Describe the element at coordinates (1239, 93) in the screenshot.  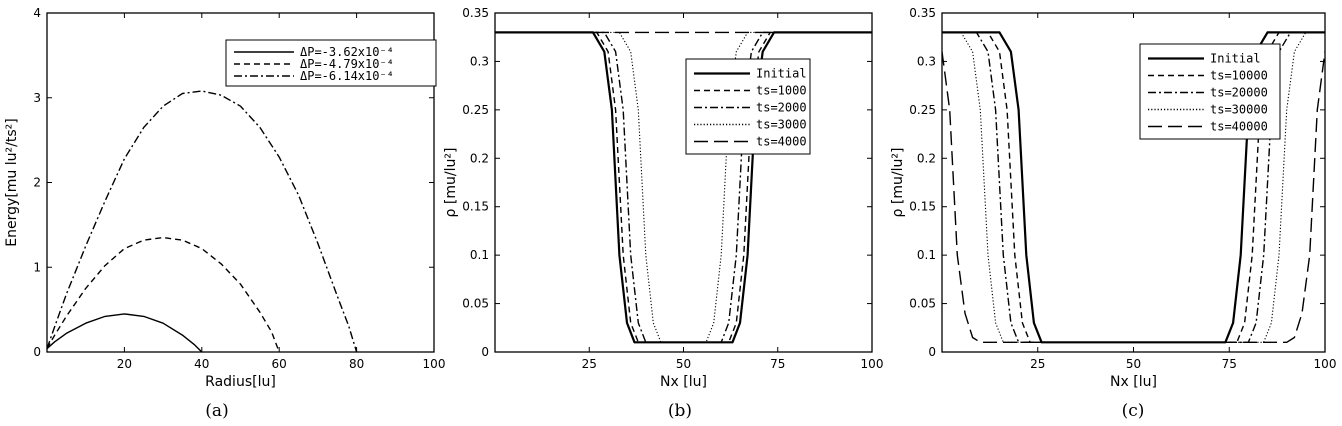
I see `legend-label: ts=20000` at that location.